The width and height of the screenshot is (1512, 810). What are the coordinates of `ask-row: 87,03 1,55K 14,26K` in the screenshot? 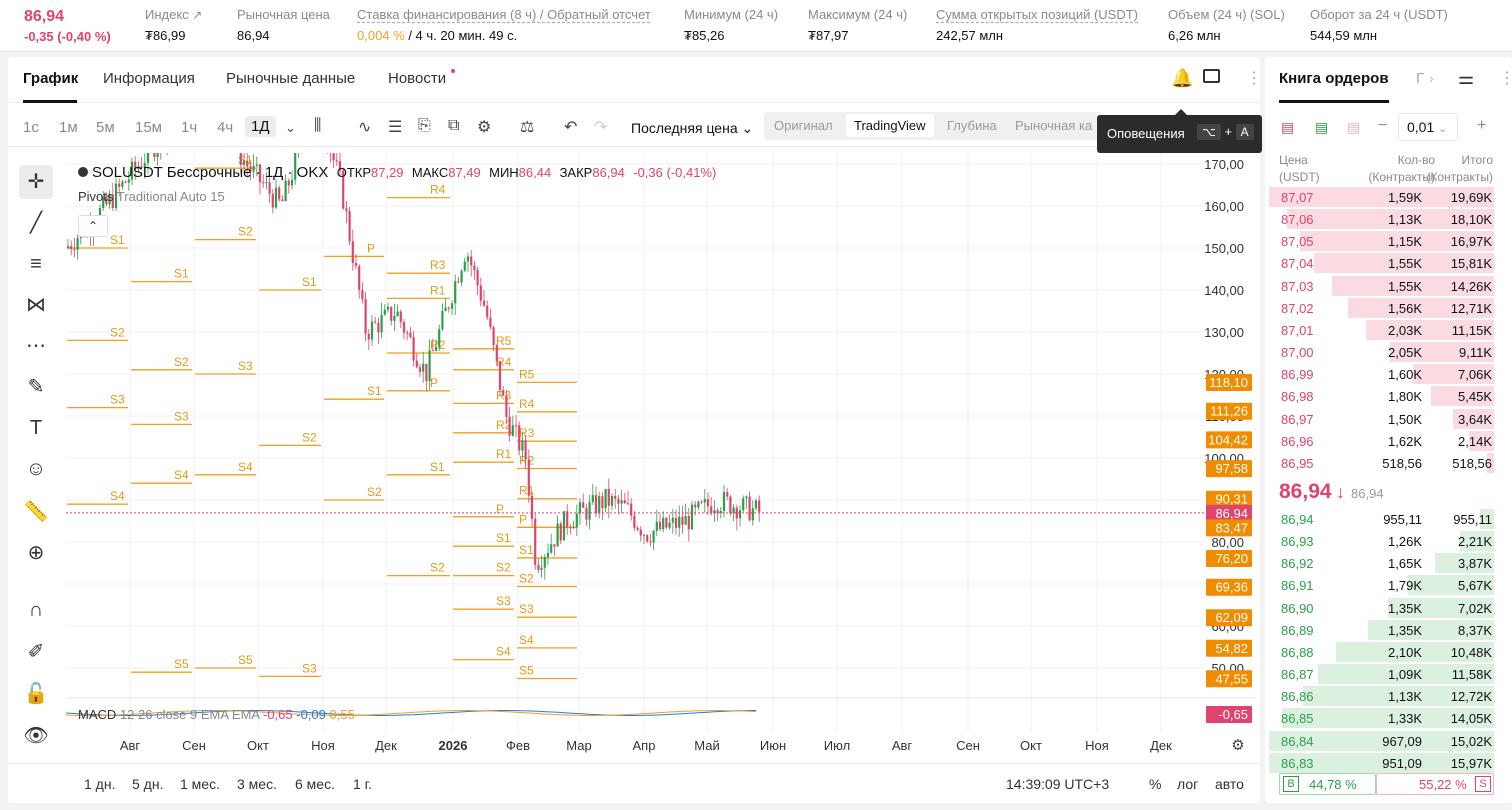 It's located at (1388, 286).